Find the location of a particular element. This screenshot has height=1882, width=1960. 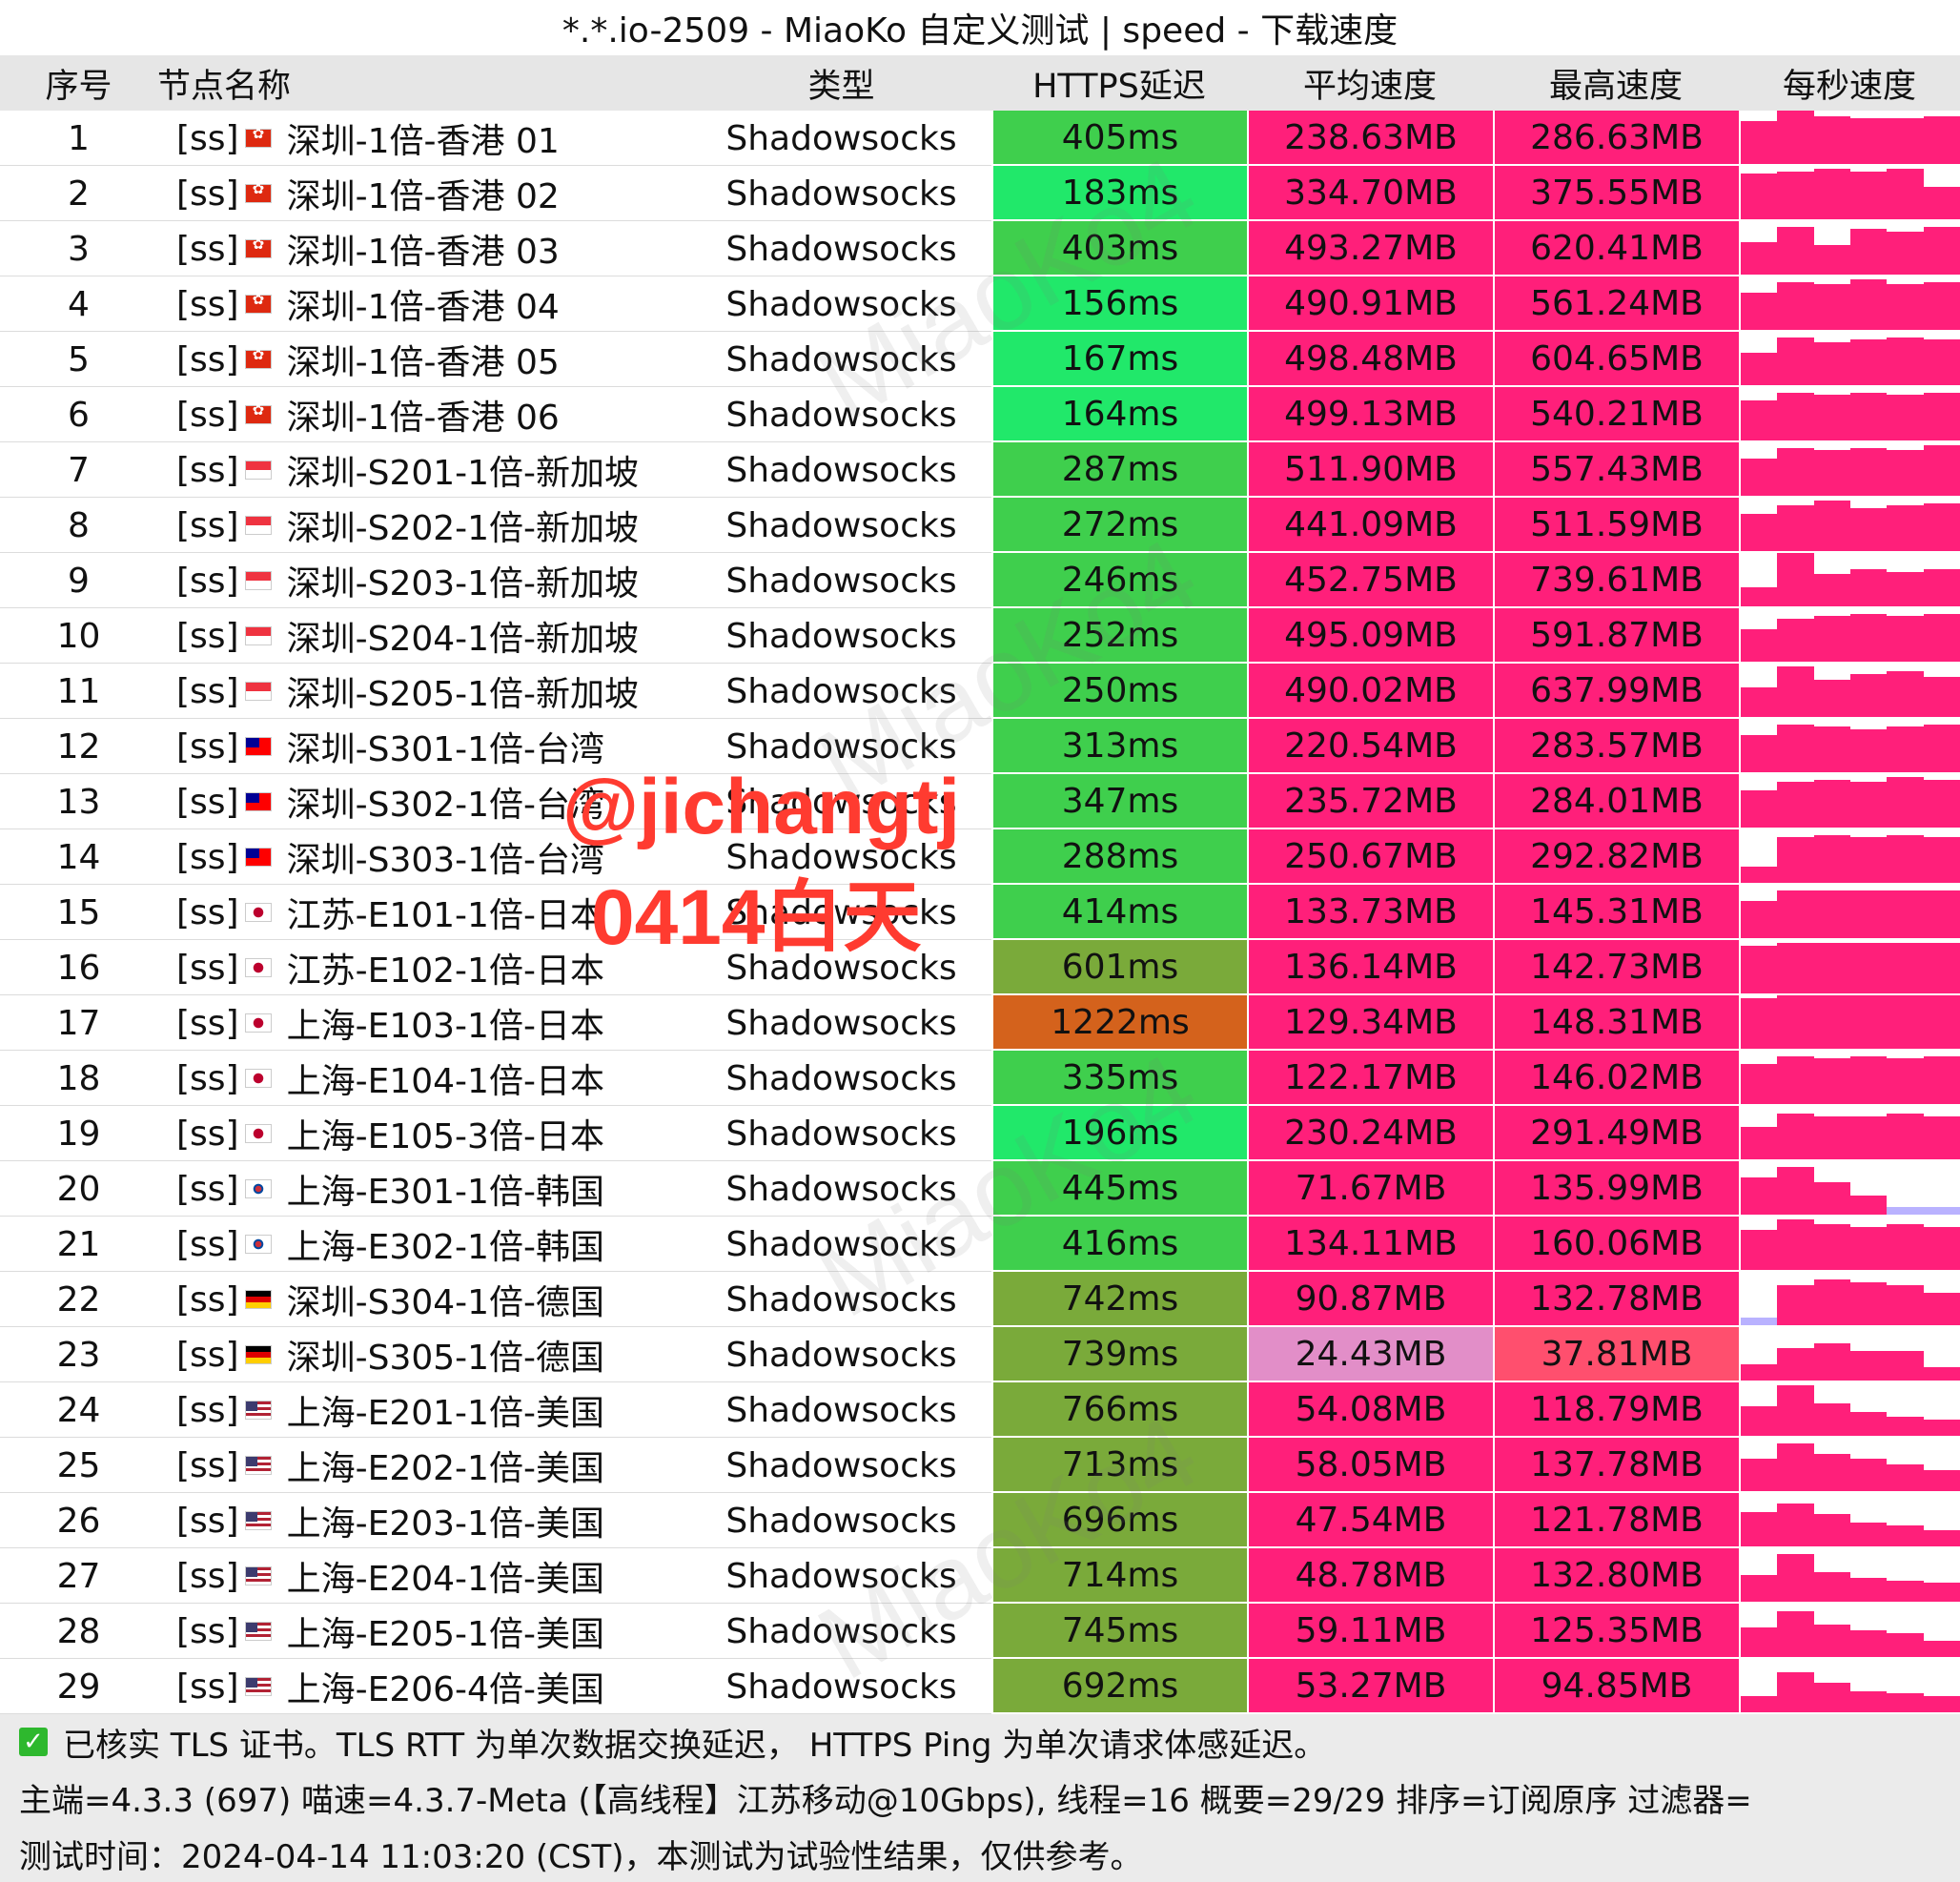

table-header: 序号 节点名称 类型 HTTPS延迟 平均速度 最高速度 每秒速度 is located at coordinates (980, 83).